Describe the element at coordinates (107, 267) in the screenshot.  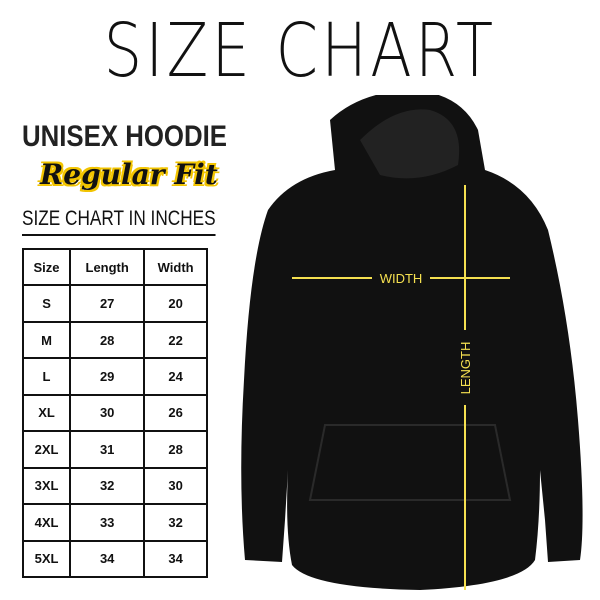
I see `header-cell: Length` at that location.